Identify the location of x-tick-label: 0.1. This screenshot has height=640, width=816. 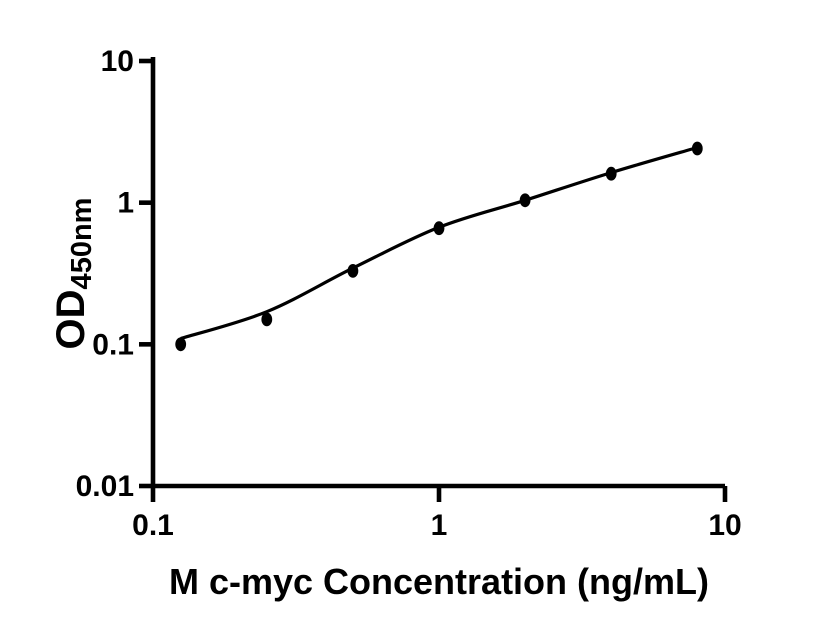
(153, 525).